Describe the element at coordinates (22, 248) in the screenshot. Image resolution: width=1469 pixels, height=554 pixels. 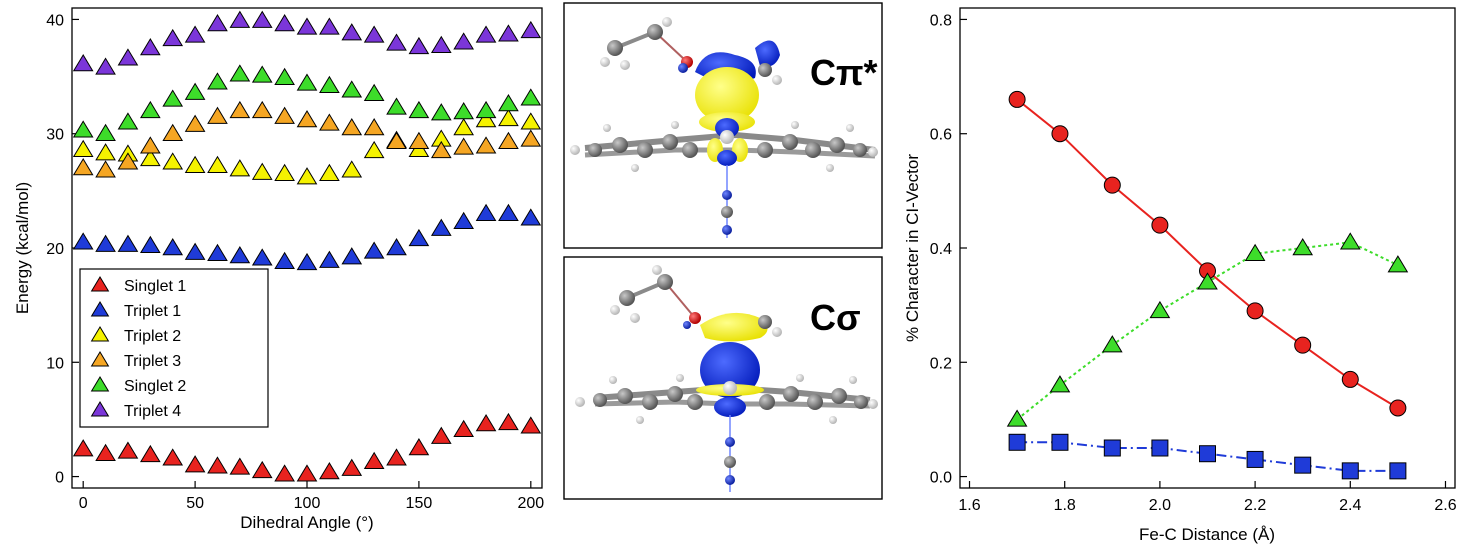
I see `y-axis-label: Energy (kcal/mol)` at that location.